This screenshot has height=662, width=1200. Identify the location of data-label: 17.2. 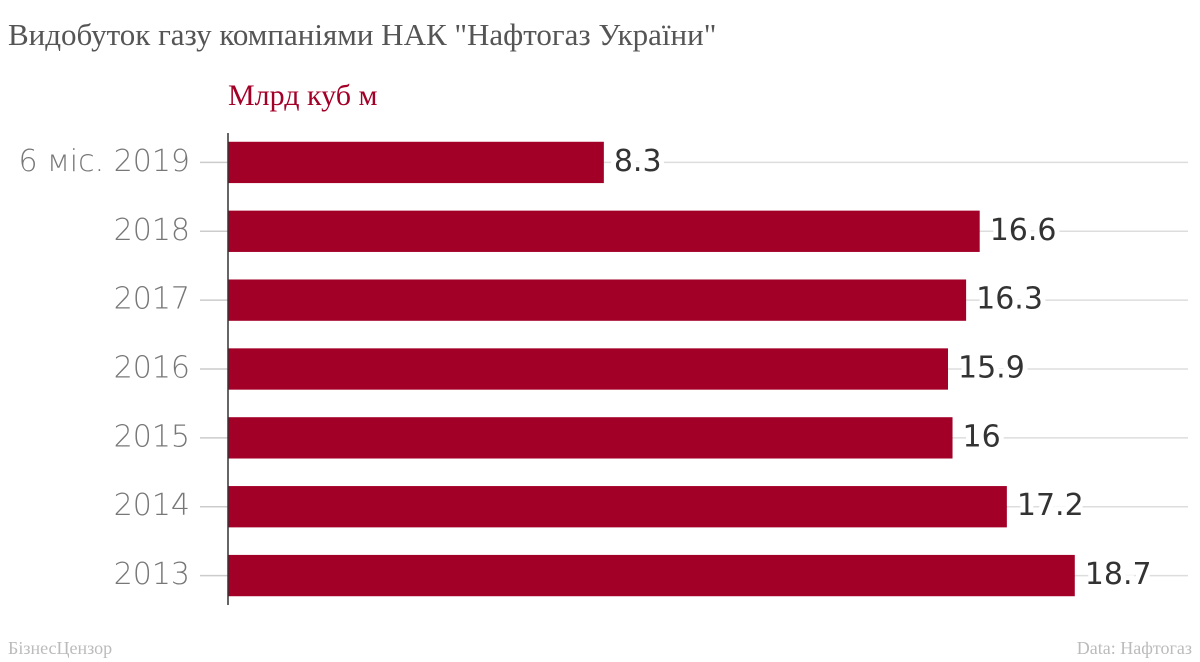
(1050, 505).